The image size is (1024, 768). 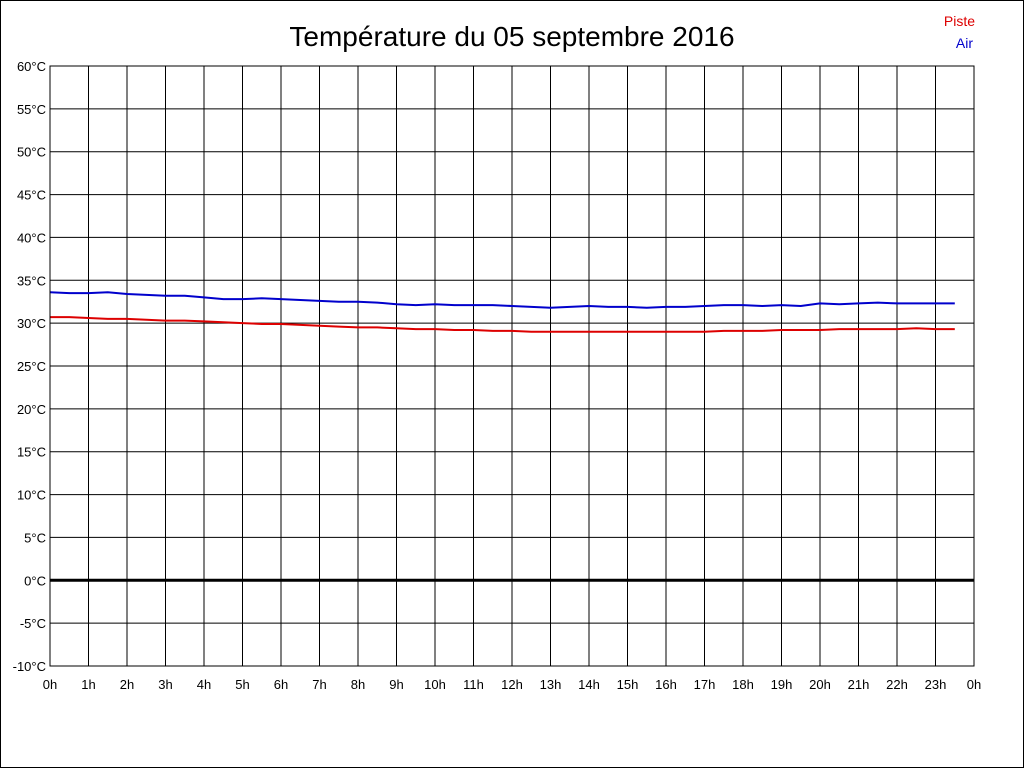 What do you see at coordinates (31, 280) in the screenshot?
I see `y-tick-label: 35°C` at bounding box center [31, 280].